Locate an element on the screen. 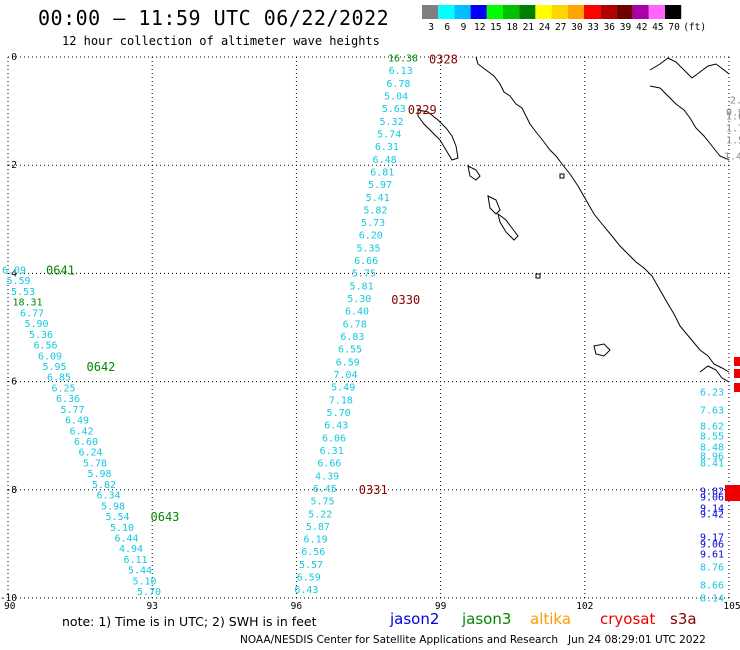 The image size is (740, 650). wave-height-label: 6.25 is located at coordinates (63, 388).